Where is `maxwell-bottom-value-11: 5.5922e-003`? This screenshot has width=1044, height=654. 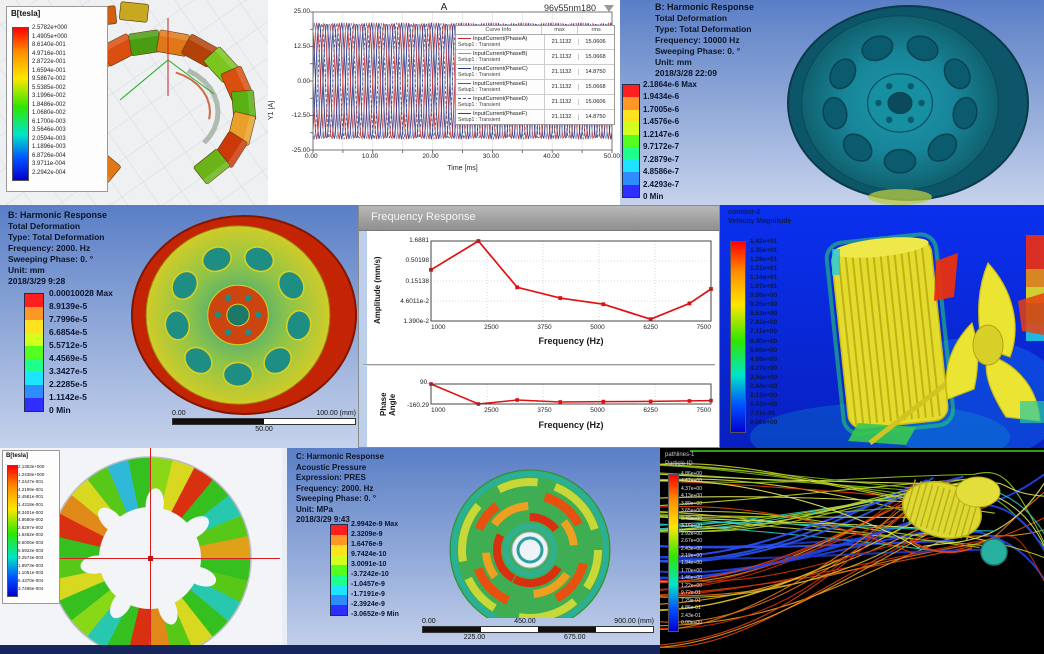 maxwell-bottom-value-11: 5.5922e-003 is located at coordinates (31, 550).